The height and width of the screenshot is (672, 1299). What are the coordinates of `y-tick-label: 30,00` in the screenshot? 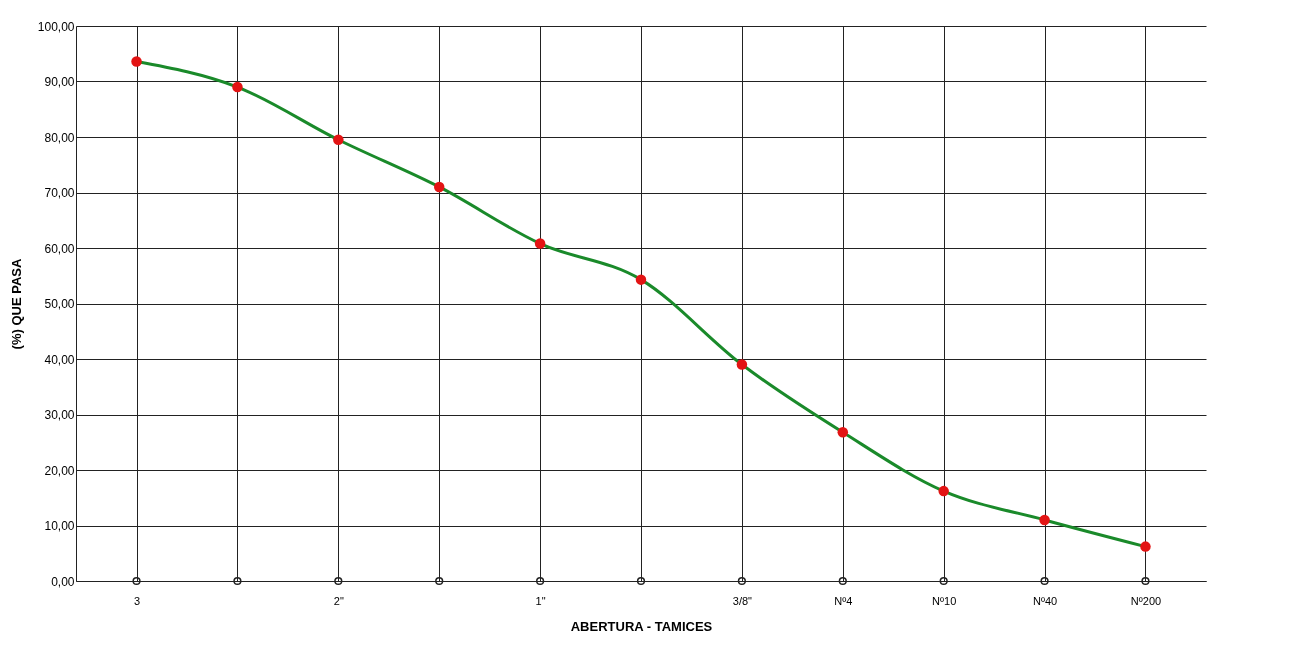 It's located at (59, 415).